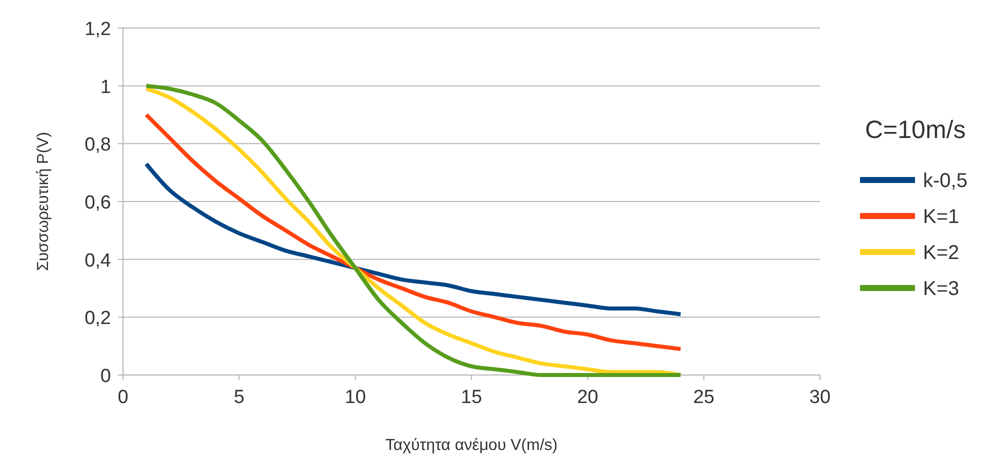 The width and height of the screenshot is (992, 457). What do you see at coordinates (941, 253) in the screenshot?
I see `legend-label: K=2` at bounding box center [941, 253].